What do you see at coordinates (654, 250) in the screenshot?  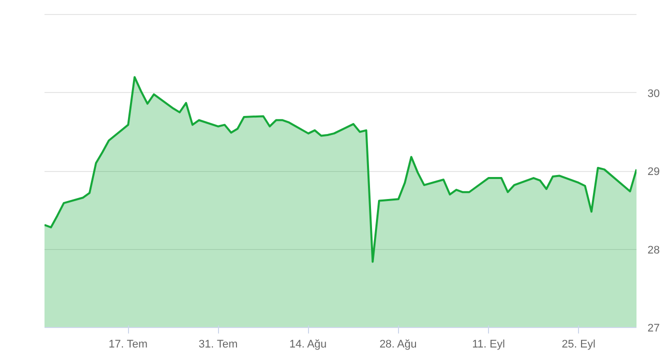 I see `y-tick-label: 28` at bounding box center [654, 250].